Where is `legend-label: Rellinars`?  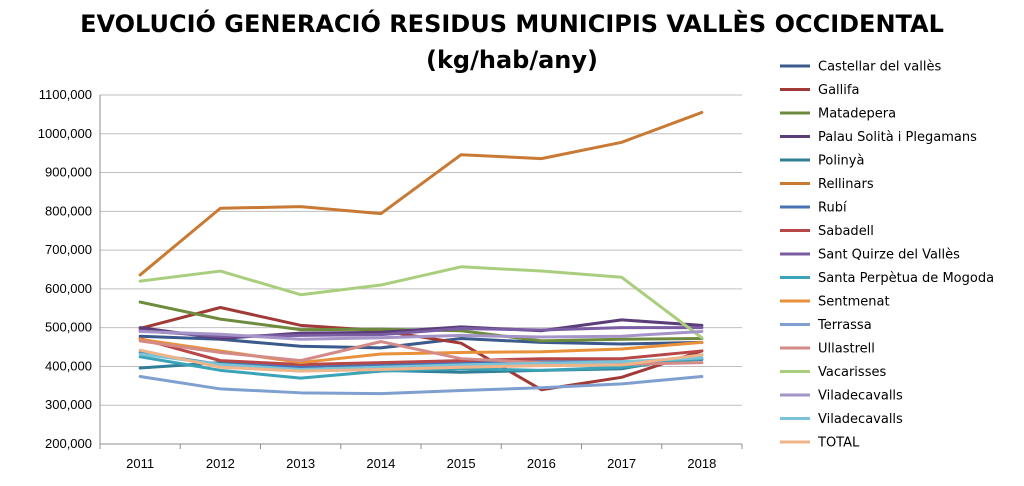 legend-label: Rellinars is located at coordinates (846, 184).